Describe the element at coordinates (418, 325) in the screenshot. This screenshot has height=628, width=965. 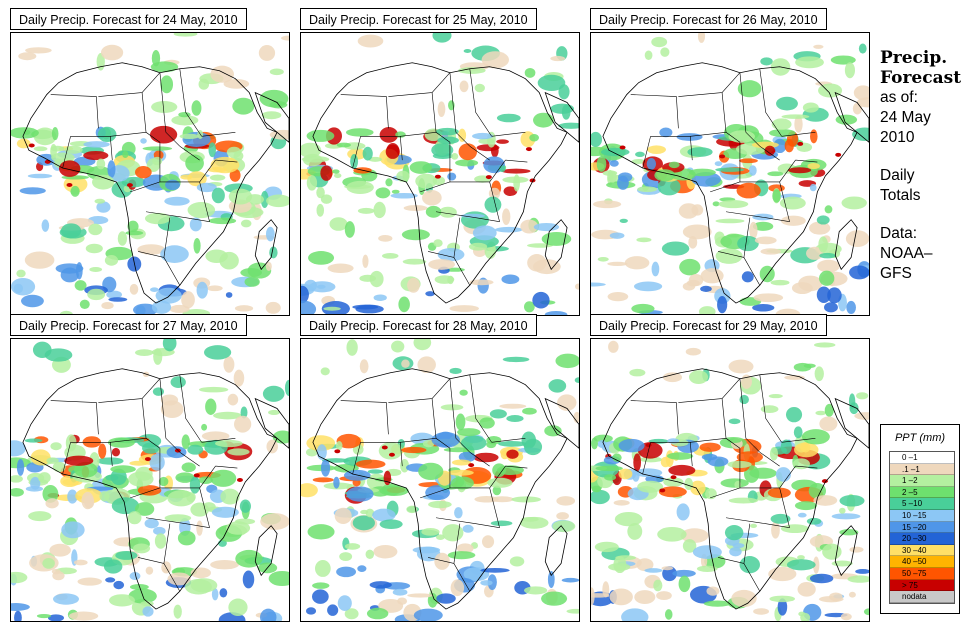
I see `panel-title: Daily Precip. Forecast for 28 May, 2010` at that location.